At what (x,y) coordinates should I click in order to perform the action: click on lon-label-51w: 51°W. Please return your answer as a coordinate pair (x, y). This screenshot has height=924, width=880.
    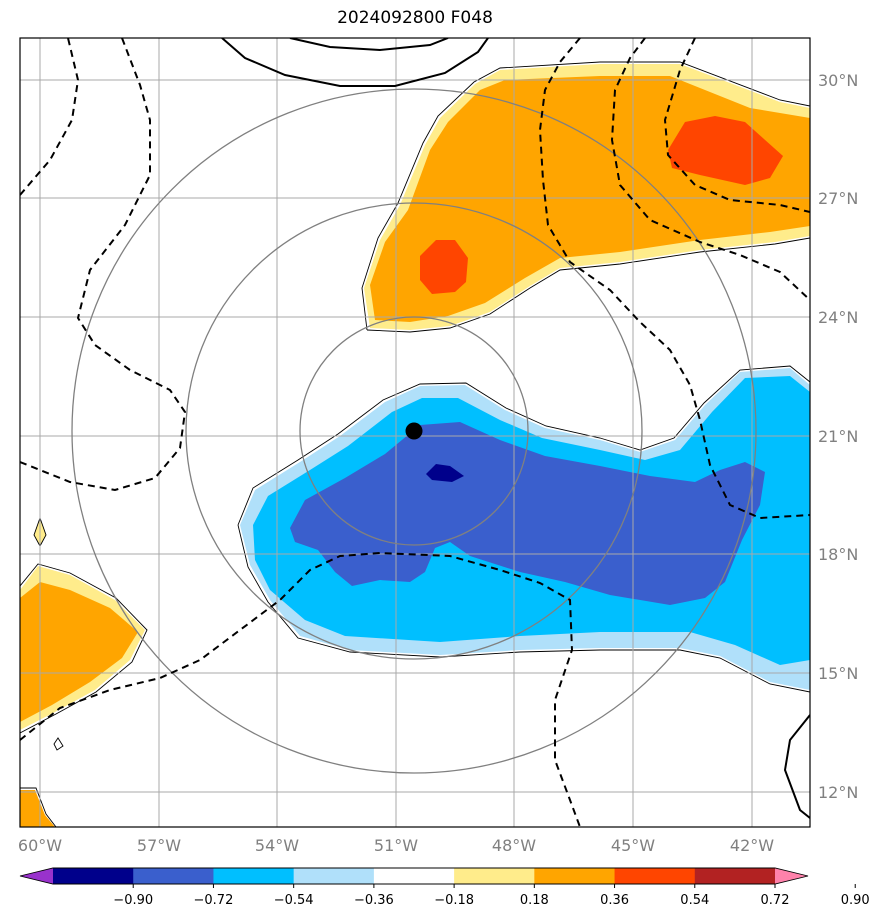
    Looking at the image, I should click on (396, 845).